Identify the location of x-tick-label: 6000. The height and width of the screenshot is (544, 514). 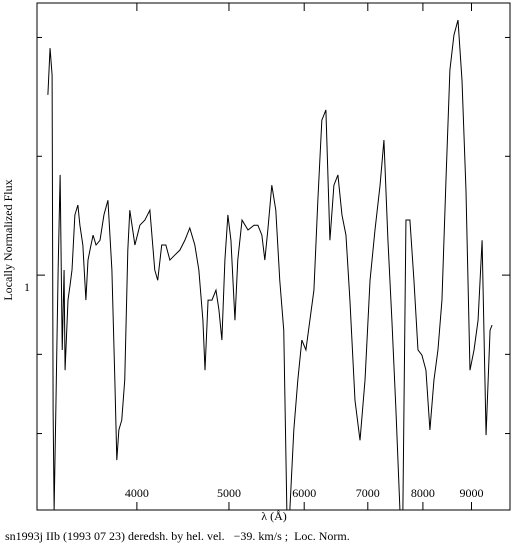
(304, 493).